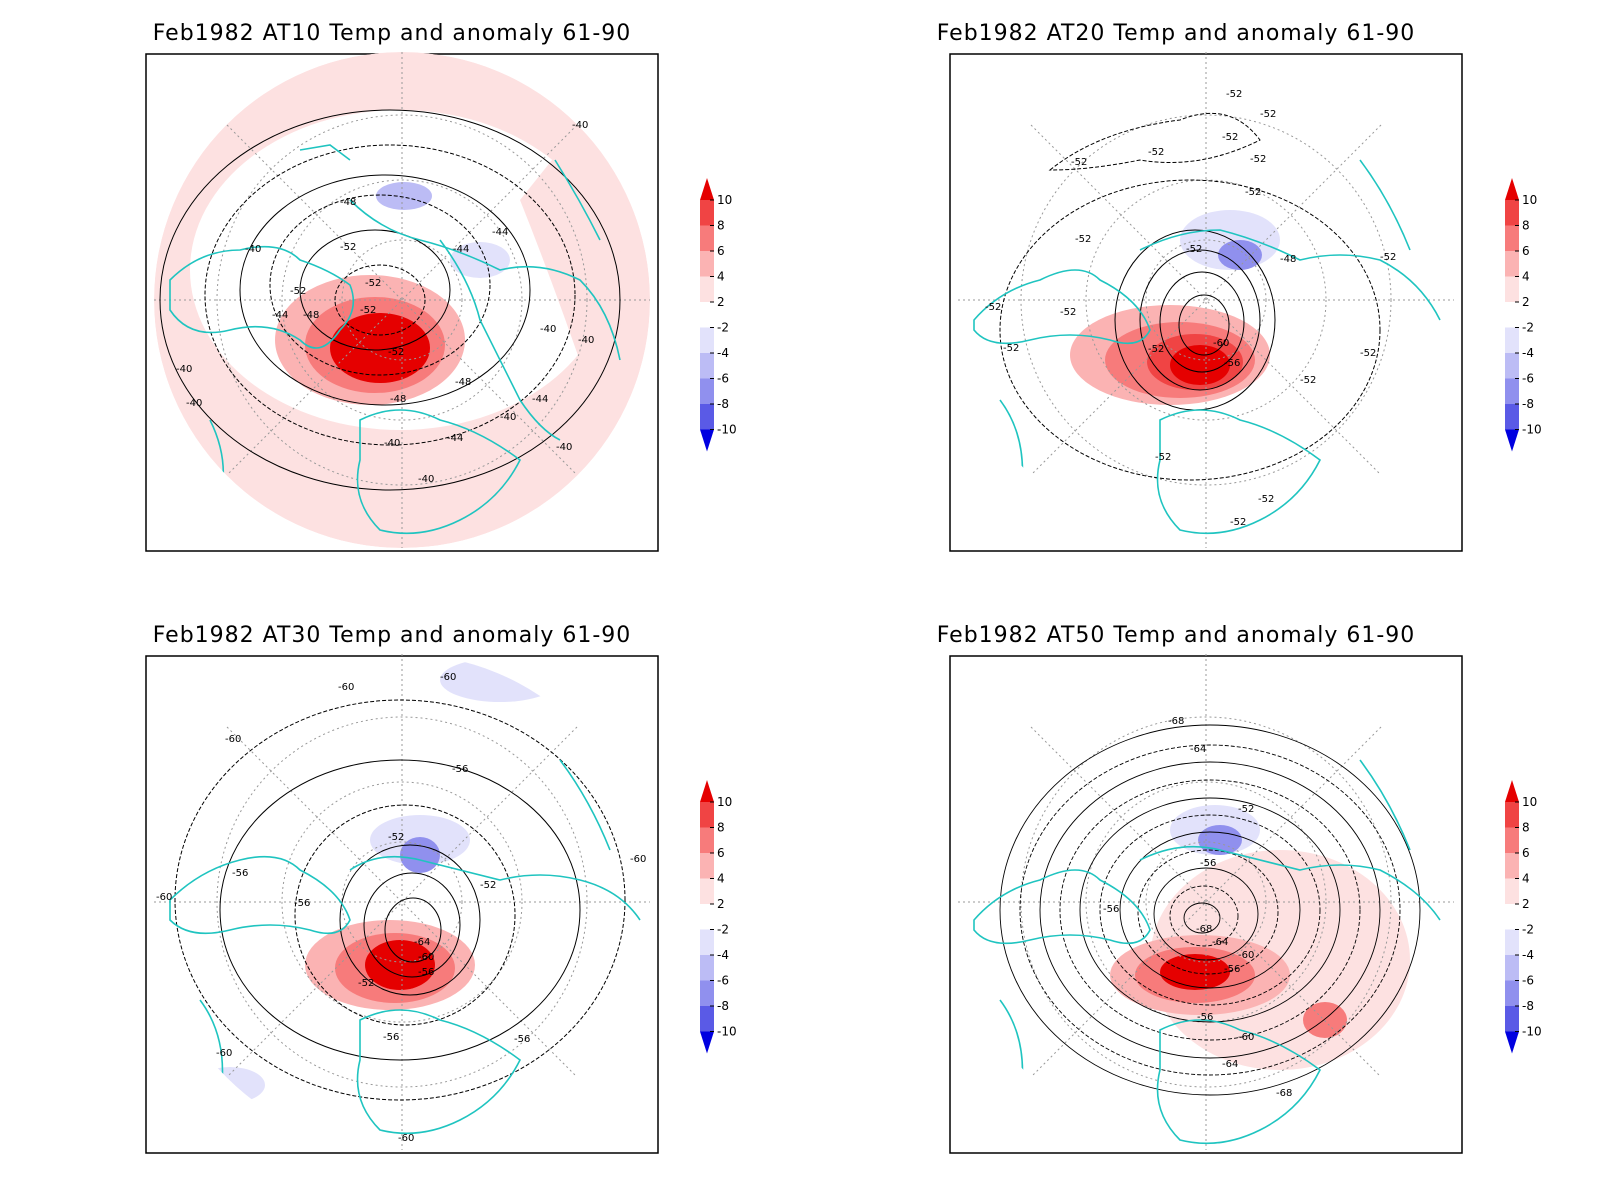 The width and height of the screenshot is (1600, 1200). Describe the element at coordinates (1207, 347) in the screenshot. I see `coastlines` at that location.